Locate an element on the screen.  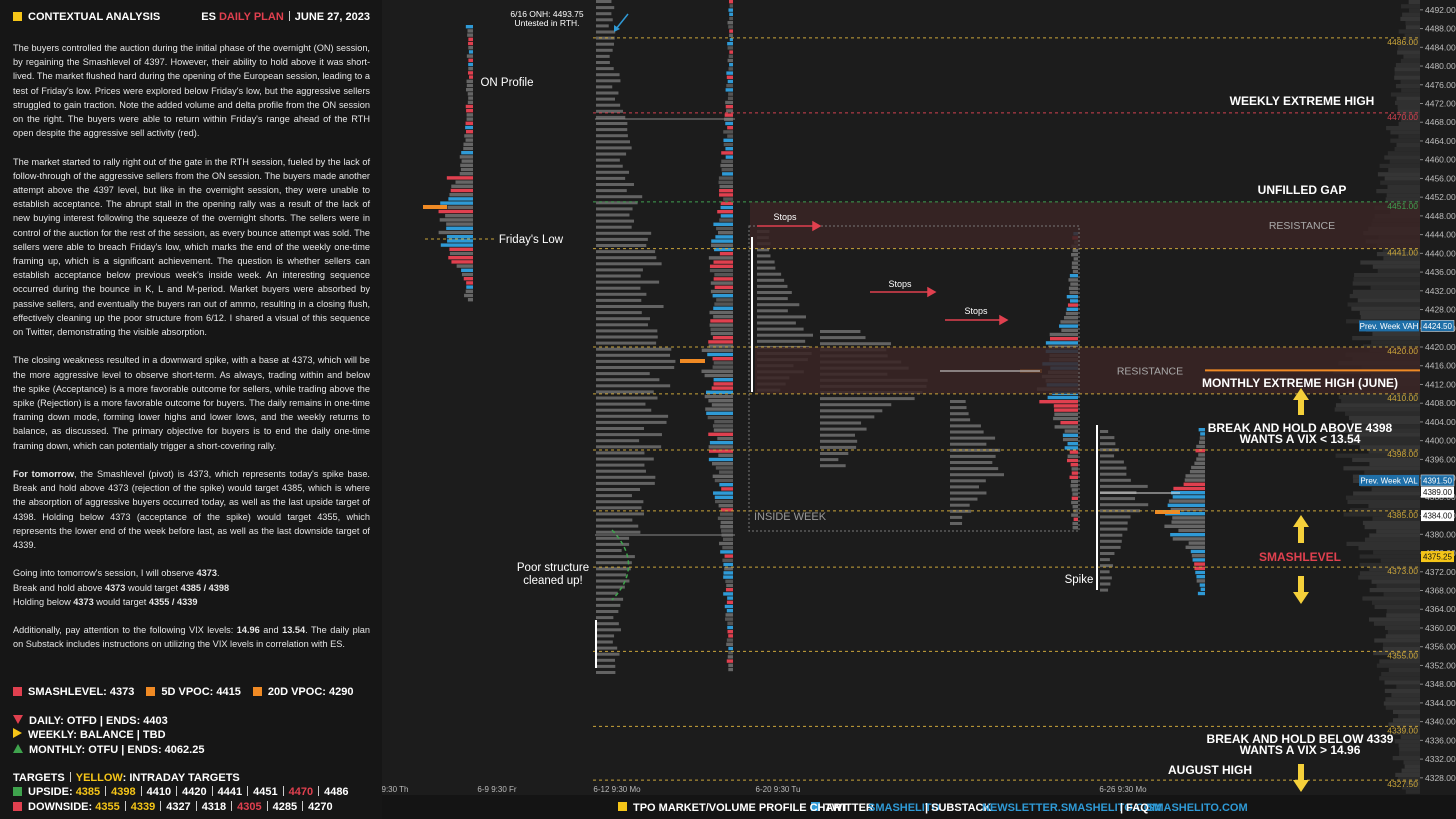
poc-mark is located at coordinates (435, 207).